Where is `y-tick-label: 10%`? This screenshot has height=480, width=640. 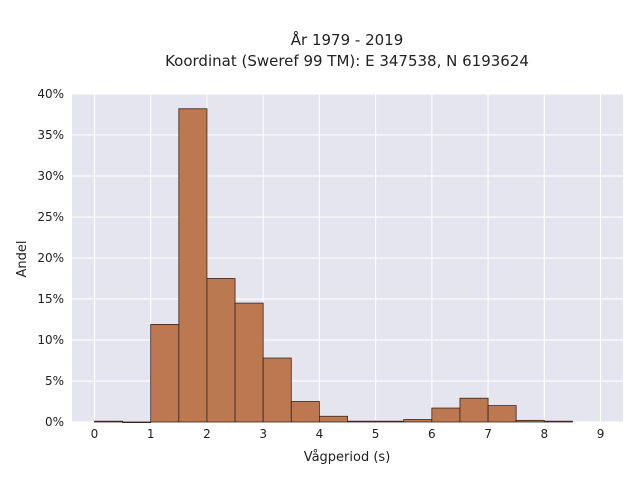
y-tick-label: 10% is located at coordinates (50, 340).